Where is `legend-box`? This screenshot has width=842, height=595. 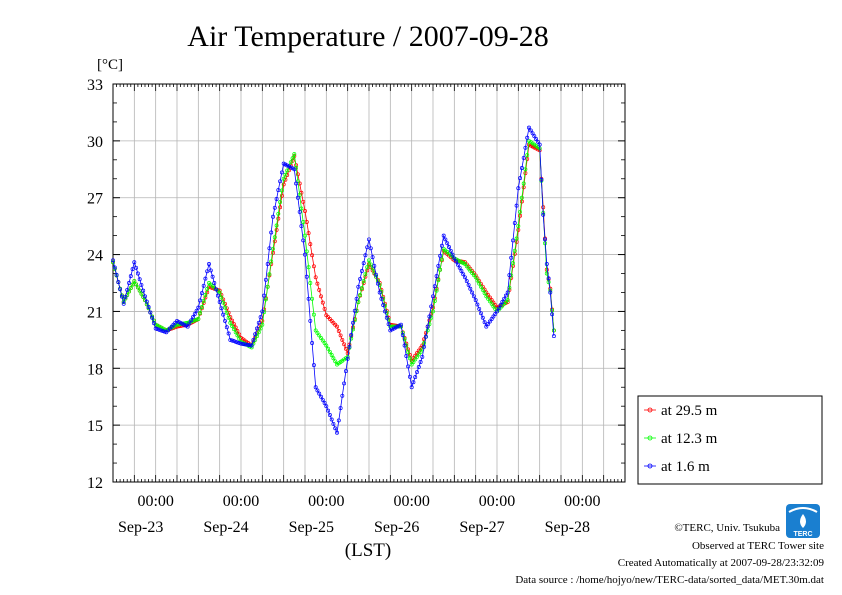 legend-box is located at coordinates (730, 440).